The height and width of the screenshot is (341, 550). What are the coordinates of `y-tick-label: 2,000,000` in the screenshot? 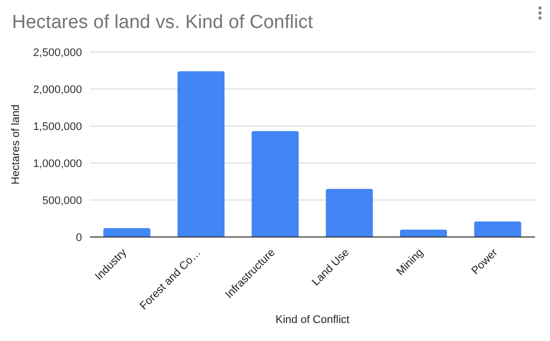 It's located at (57, 90).